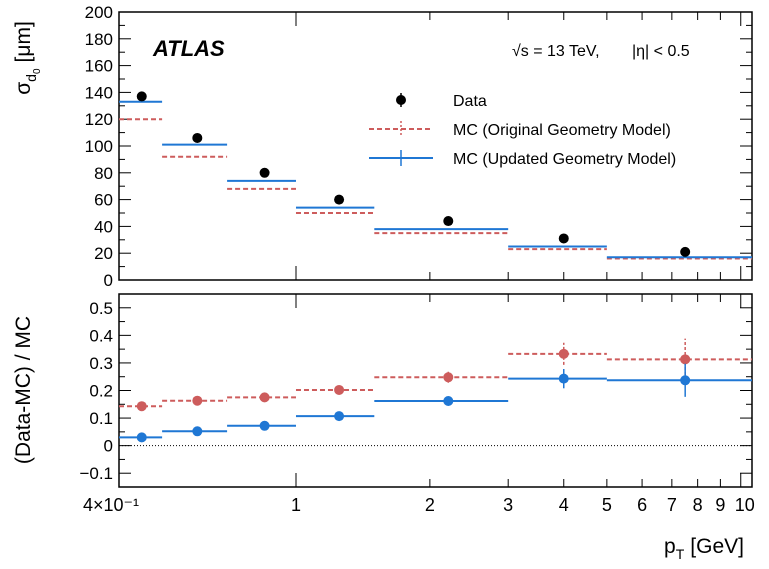  What do you see at coordinates (745, 505) in the screenshot?
I see `x-tick-label: 10` at bounding box center [745, 505].